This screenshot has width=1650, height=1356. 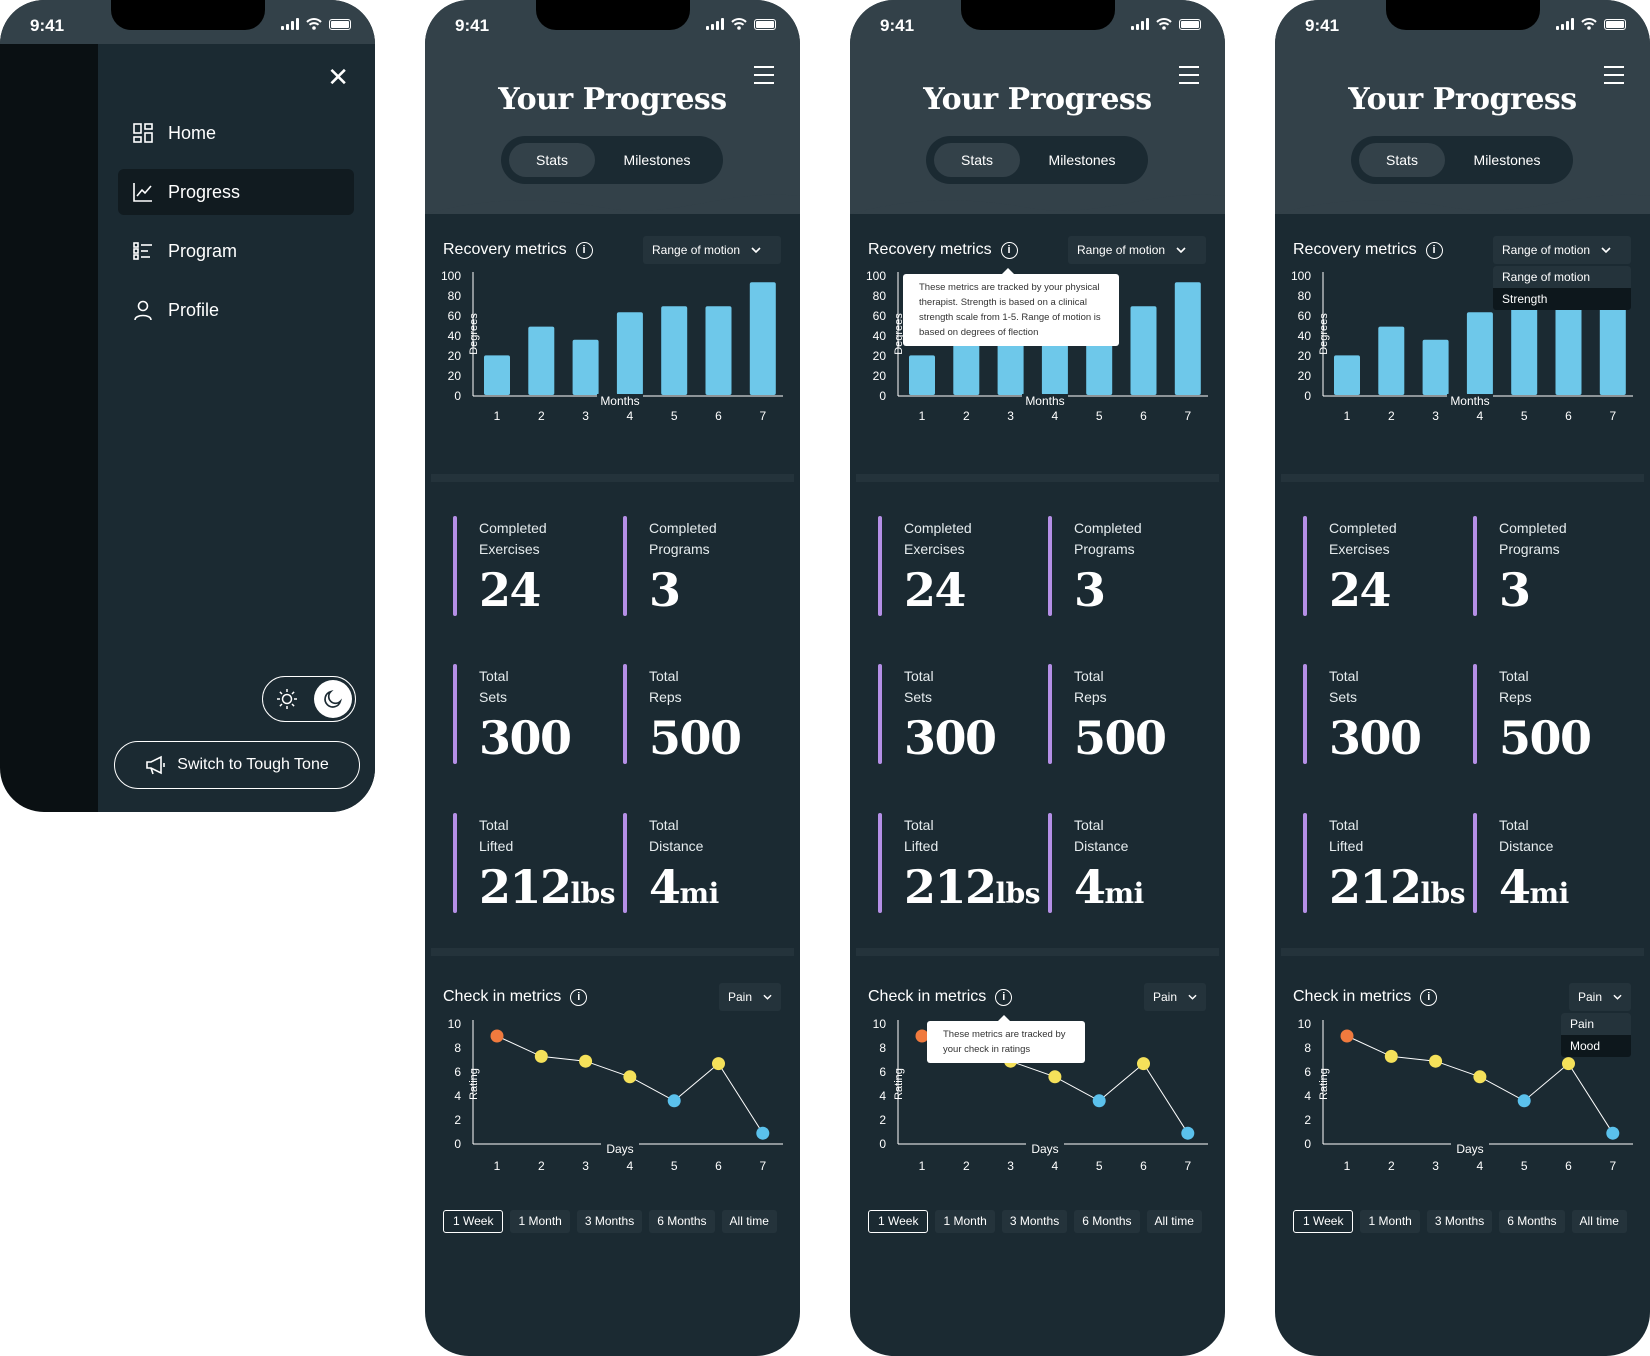 What do you see at coordinates (287, 699) in the screenshot?
I see `sun-icon` at bounding box center [287, 699].